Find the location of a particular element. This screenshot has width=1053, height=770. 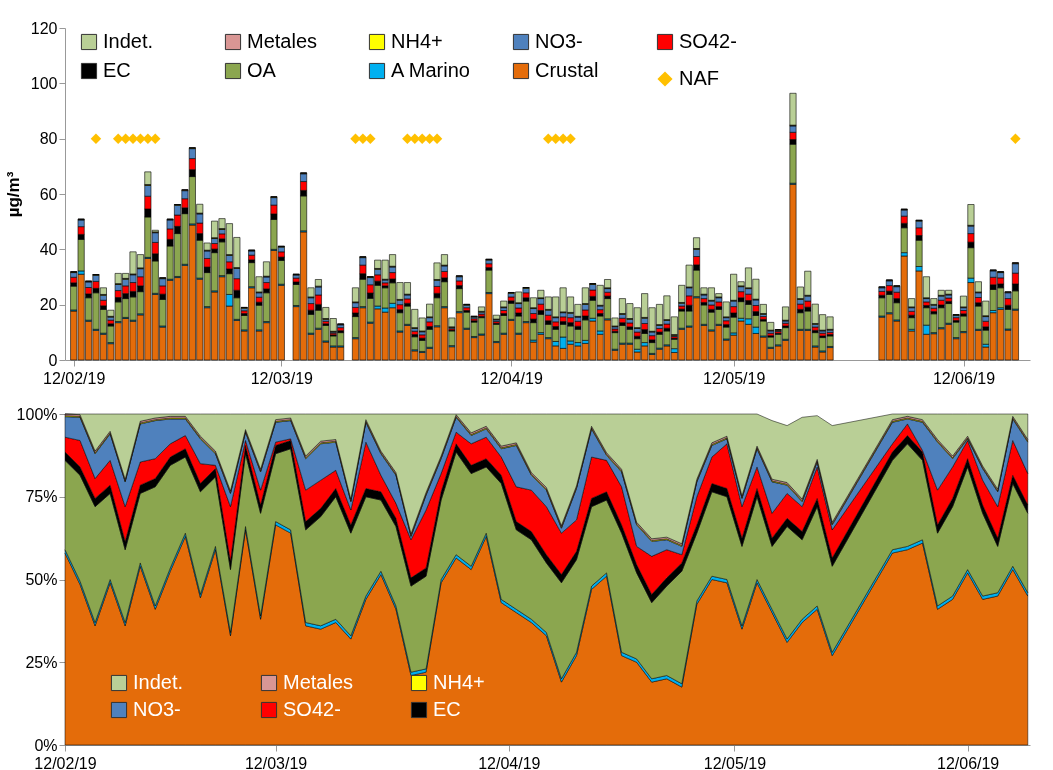

y-axis-title: µg/m³ is located at coordinates (13, 194).